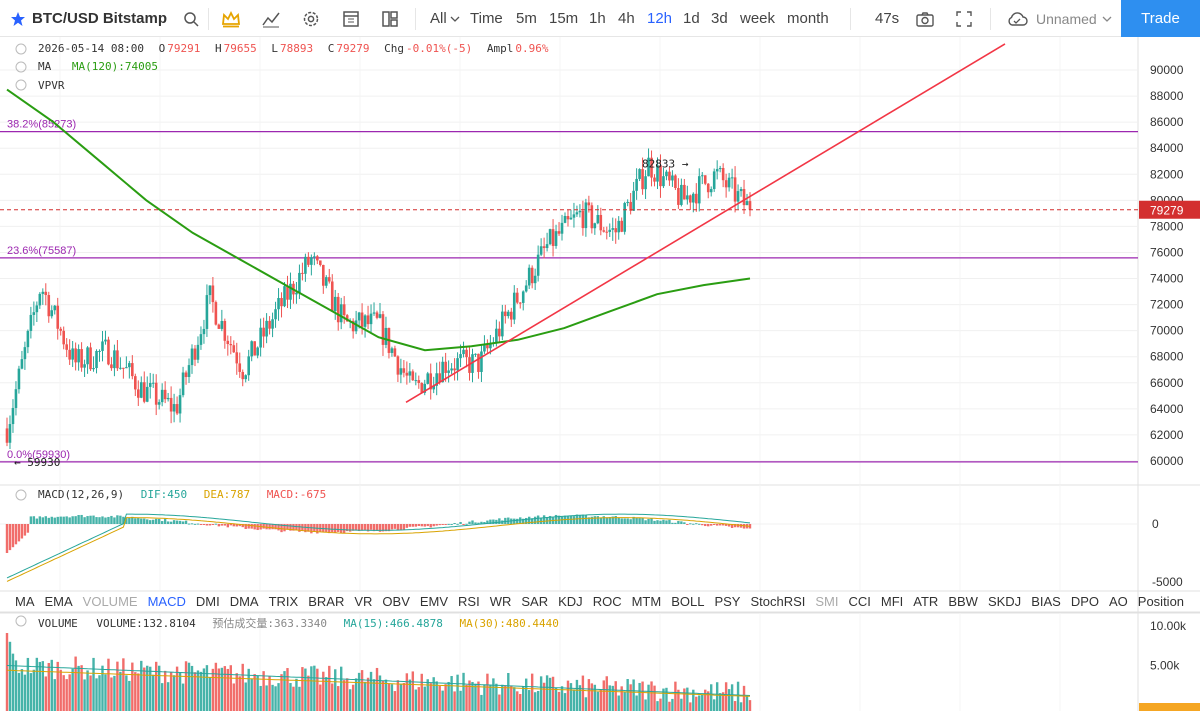 This screenshot has height=711, width=1200. What do you see at coordinates (597, 18) in the screenshot?
I see `timeframe-1h: 1h` at bounding box center [597, 18].